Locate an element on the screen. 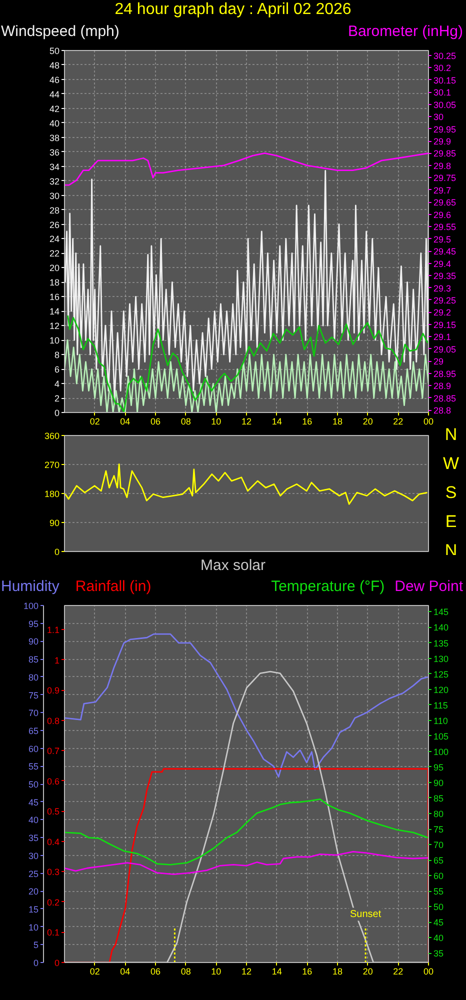 The image size is (466, 1000). y-tick-label: 75 is located at coordinates (33, 695).